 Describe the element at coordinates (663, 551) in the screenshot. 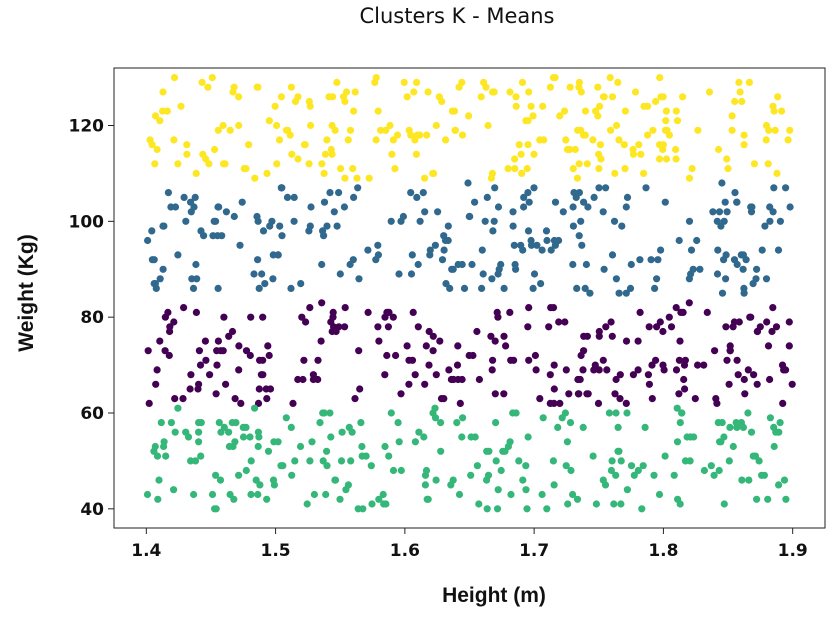

I see `x-tick-label: 1.8` at that location.